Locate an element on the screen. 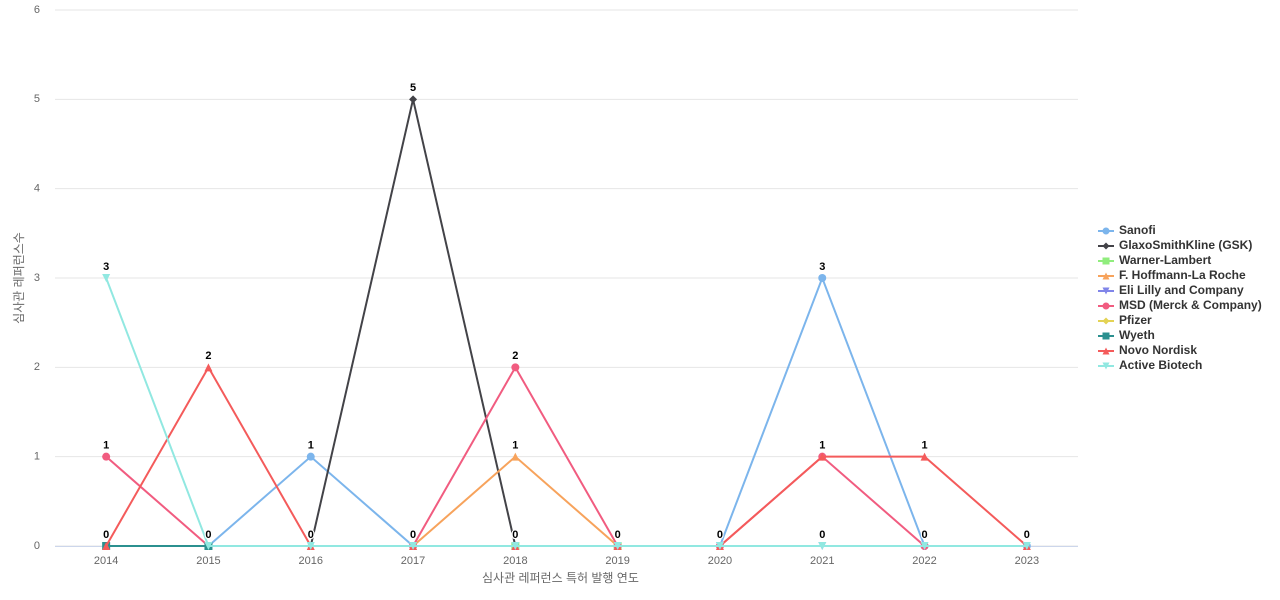  legend-item: Active Biotech is located at coordinates (1150, 365).